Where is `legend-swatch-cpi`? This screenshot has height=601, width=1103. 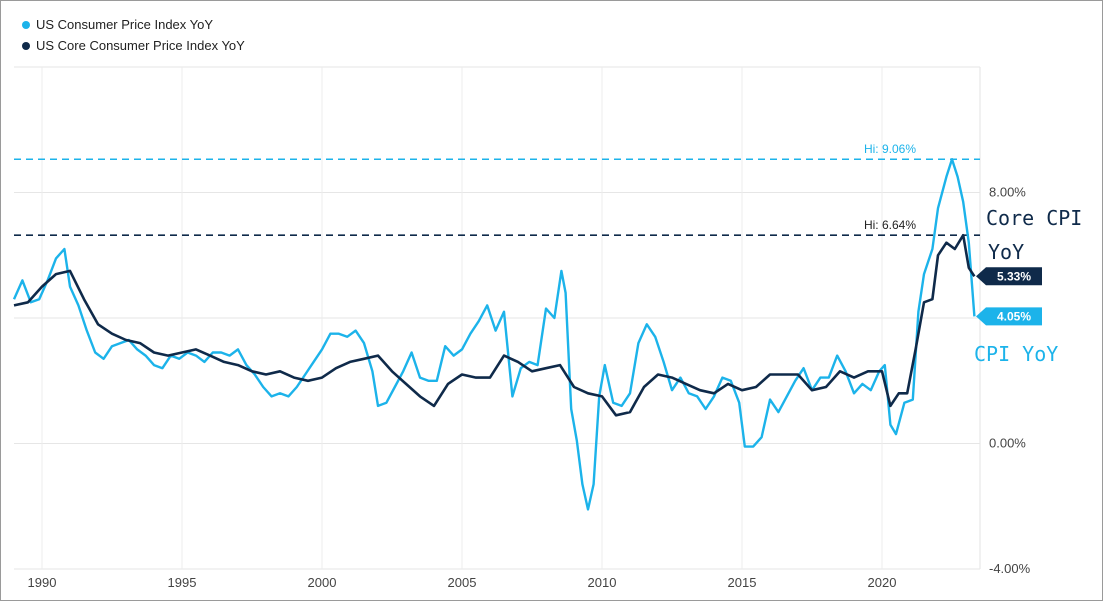
legend-swatch-cpi is located at coordinates (26, 24).